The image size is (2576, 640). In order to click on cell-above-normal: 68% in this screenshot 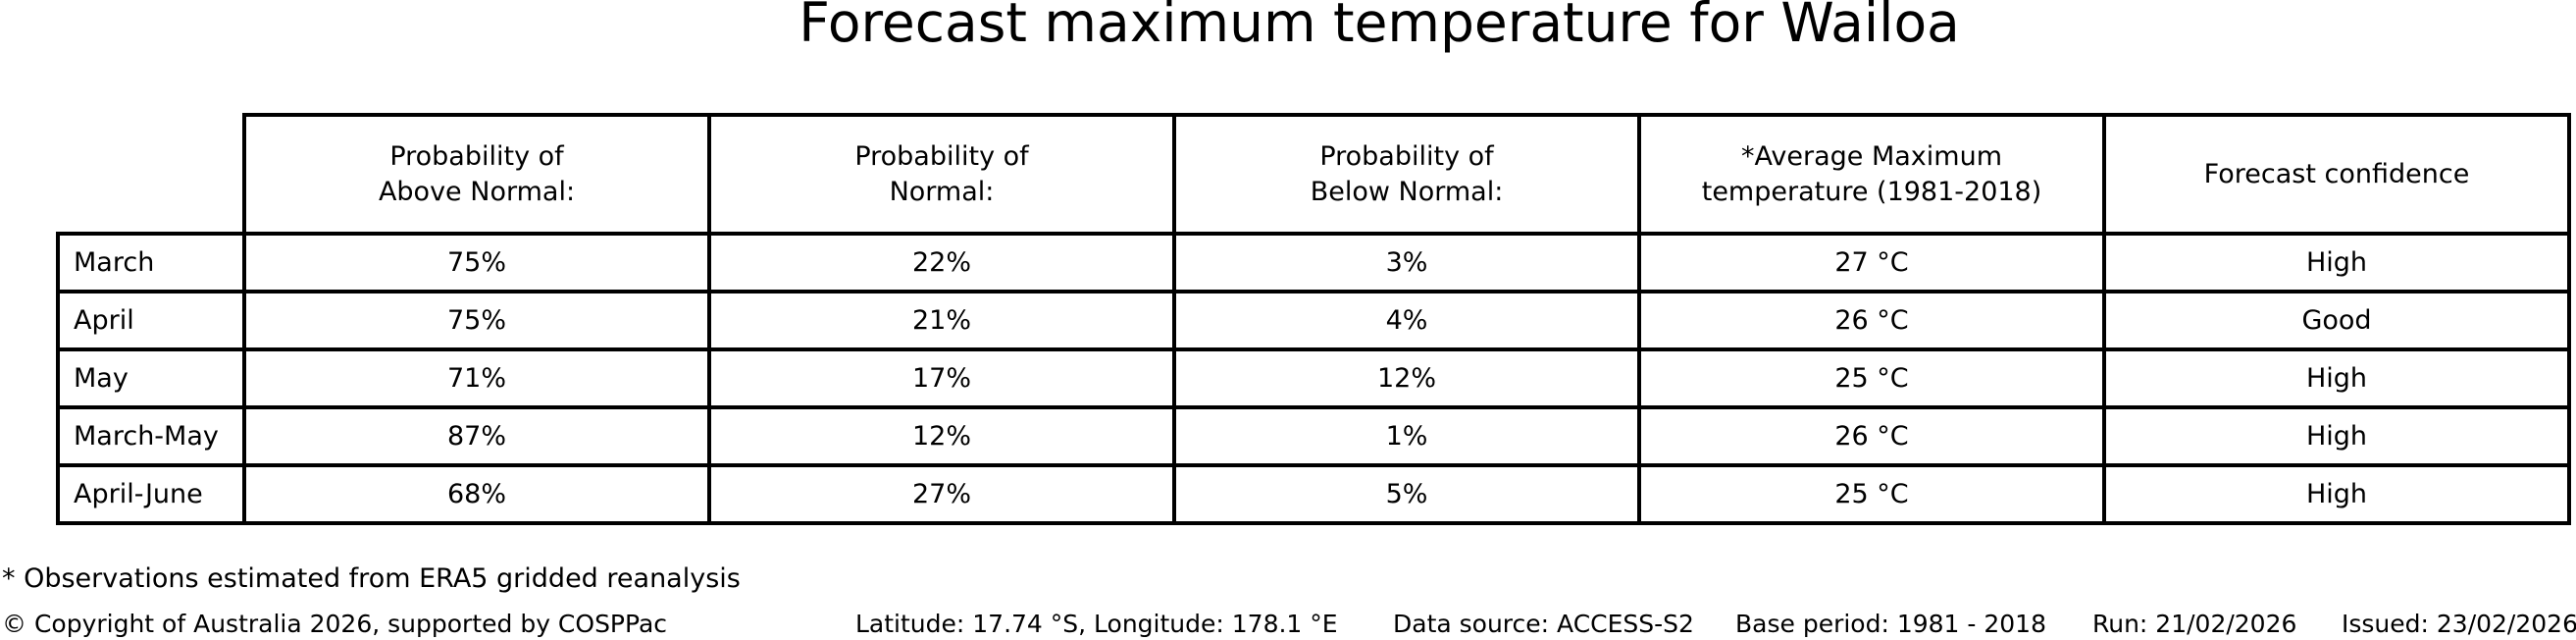, I will do `click(476, 494)`.